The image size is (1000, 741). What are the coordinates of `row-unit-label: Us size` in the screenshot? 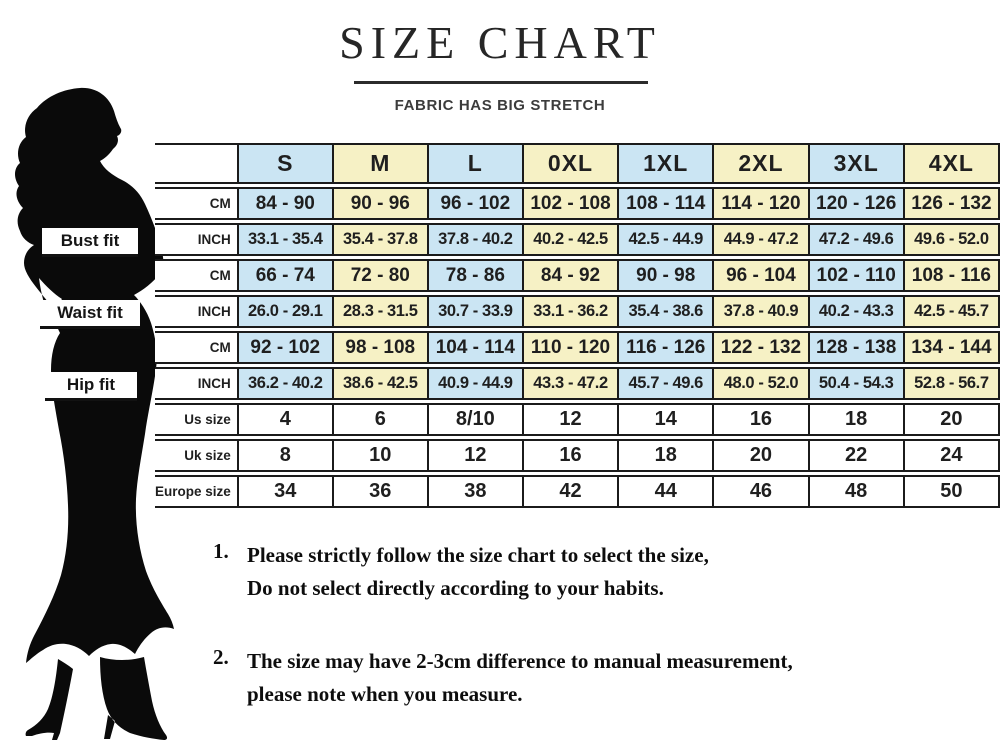 It's located at (197, 419).